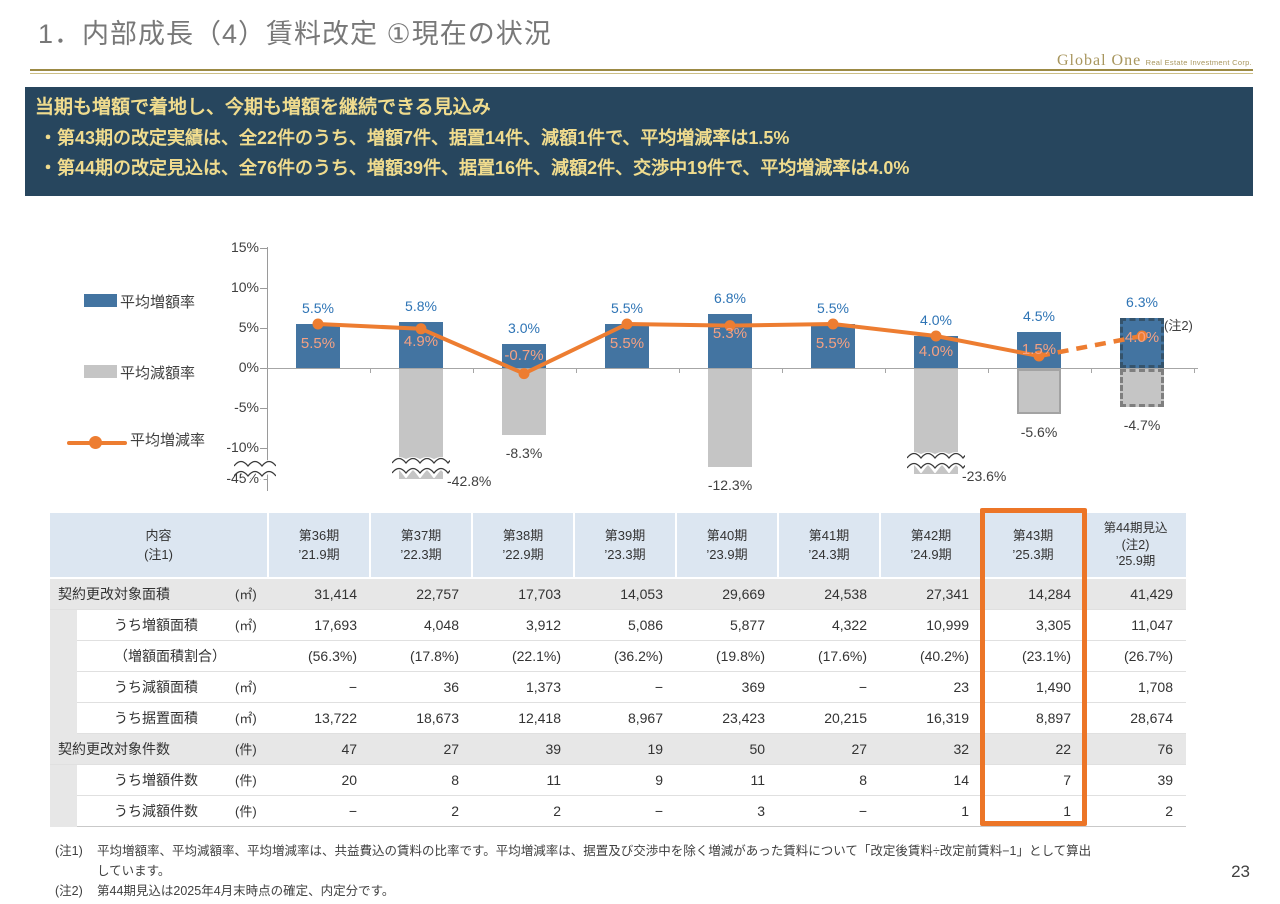  What do you see at coordinates (421, 687) in the screenshot?
I see `table-cell: 36` at bounding box center [421, 687].